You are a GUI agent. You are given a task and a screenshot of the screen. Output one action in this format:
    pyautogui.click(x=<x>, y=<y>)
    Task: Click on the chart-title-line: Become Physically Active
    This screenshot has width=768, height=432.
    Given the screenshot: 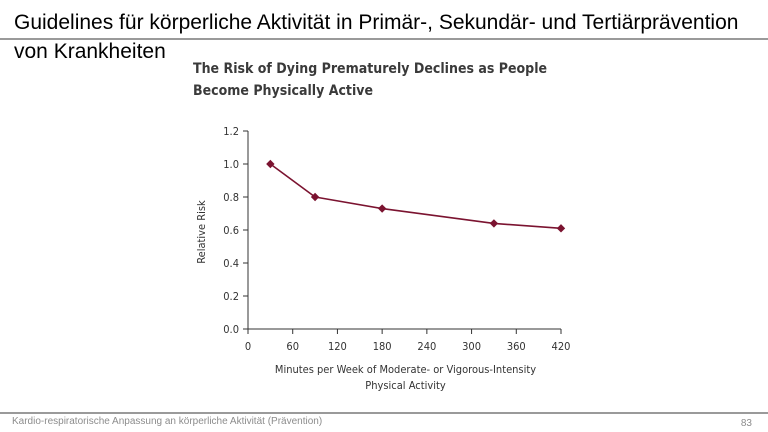 What is the action you would take?
    pyautogui.click(x=283, y=91)
    